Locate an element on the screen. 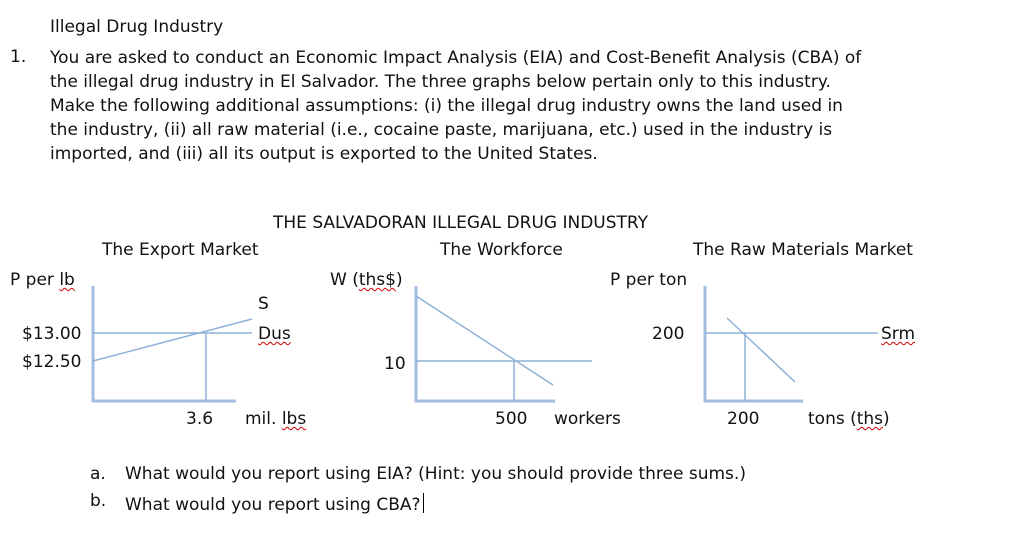 The height and width of the screenshot is (539, 1024). dus-text: Dus is located at coordinates (274, 334).